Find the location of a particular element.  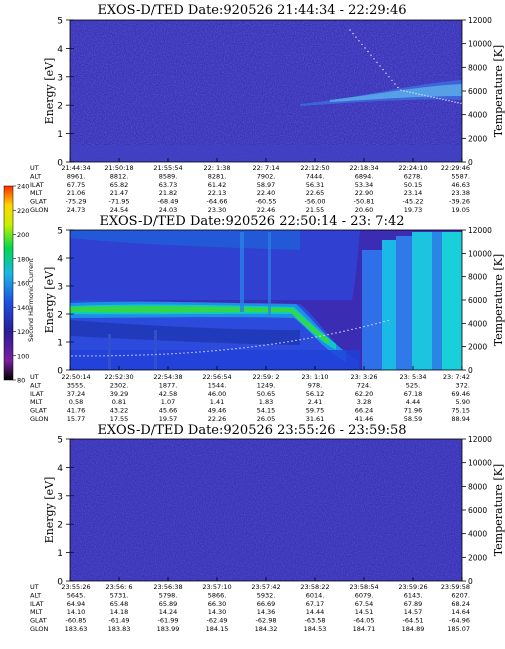

table-row-label: GLON is located at coordinates (39, 419).